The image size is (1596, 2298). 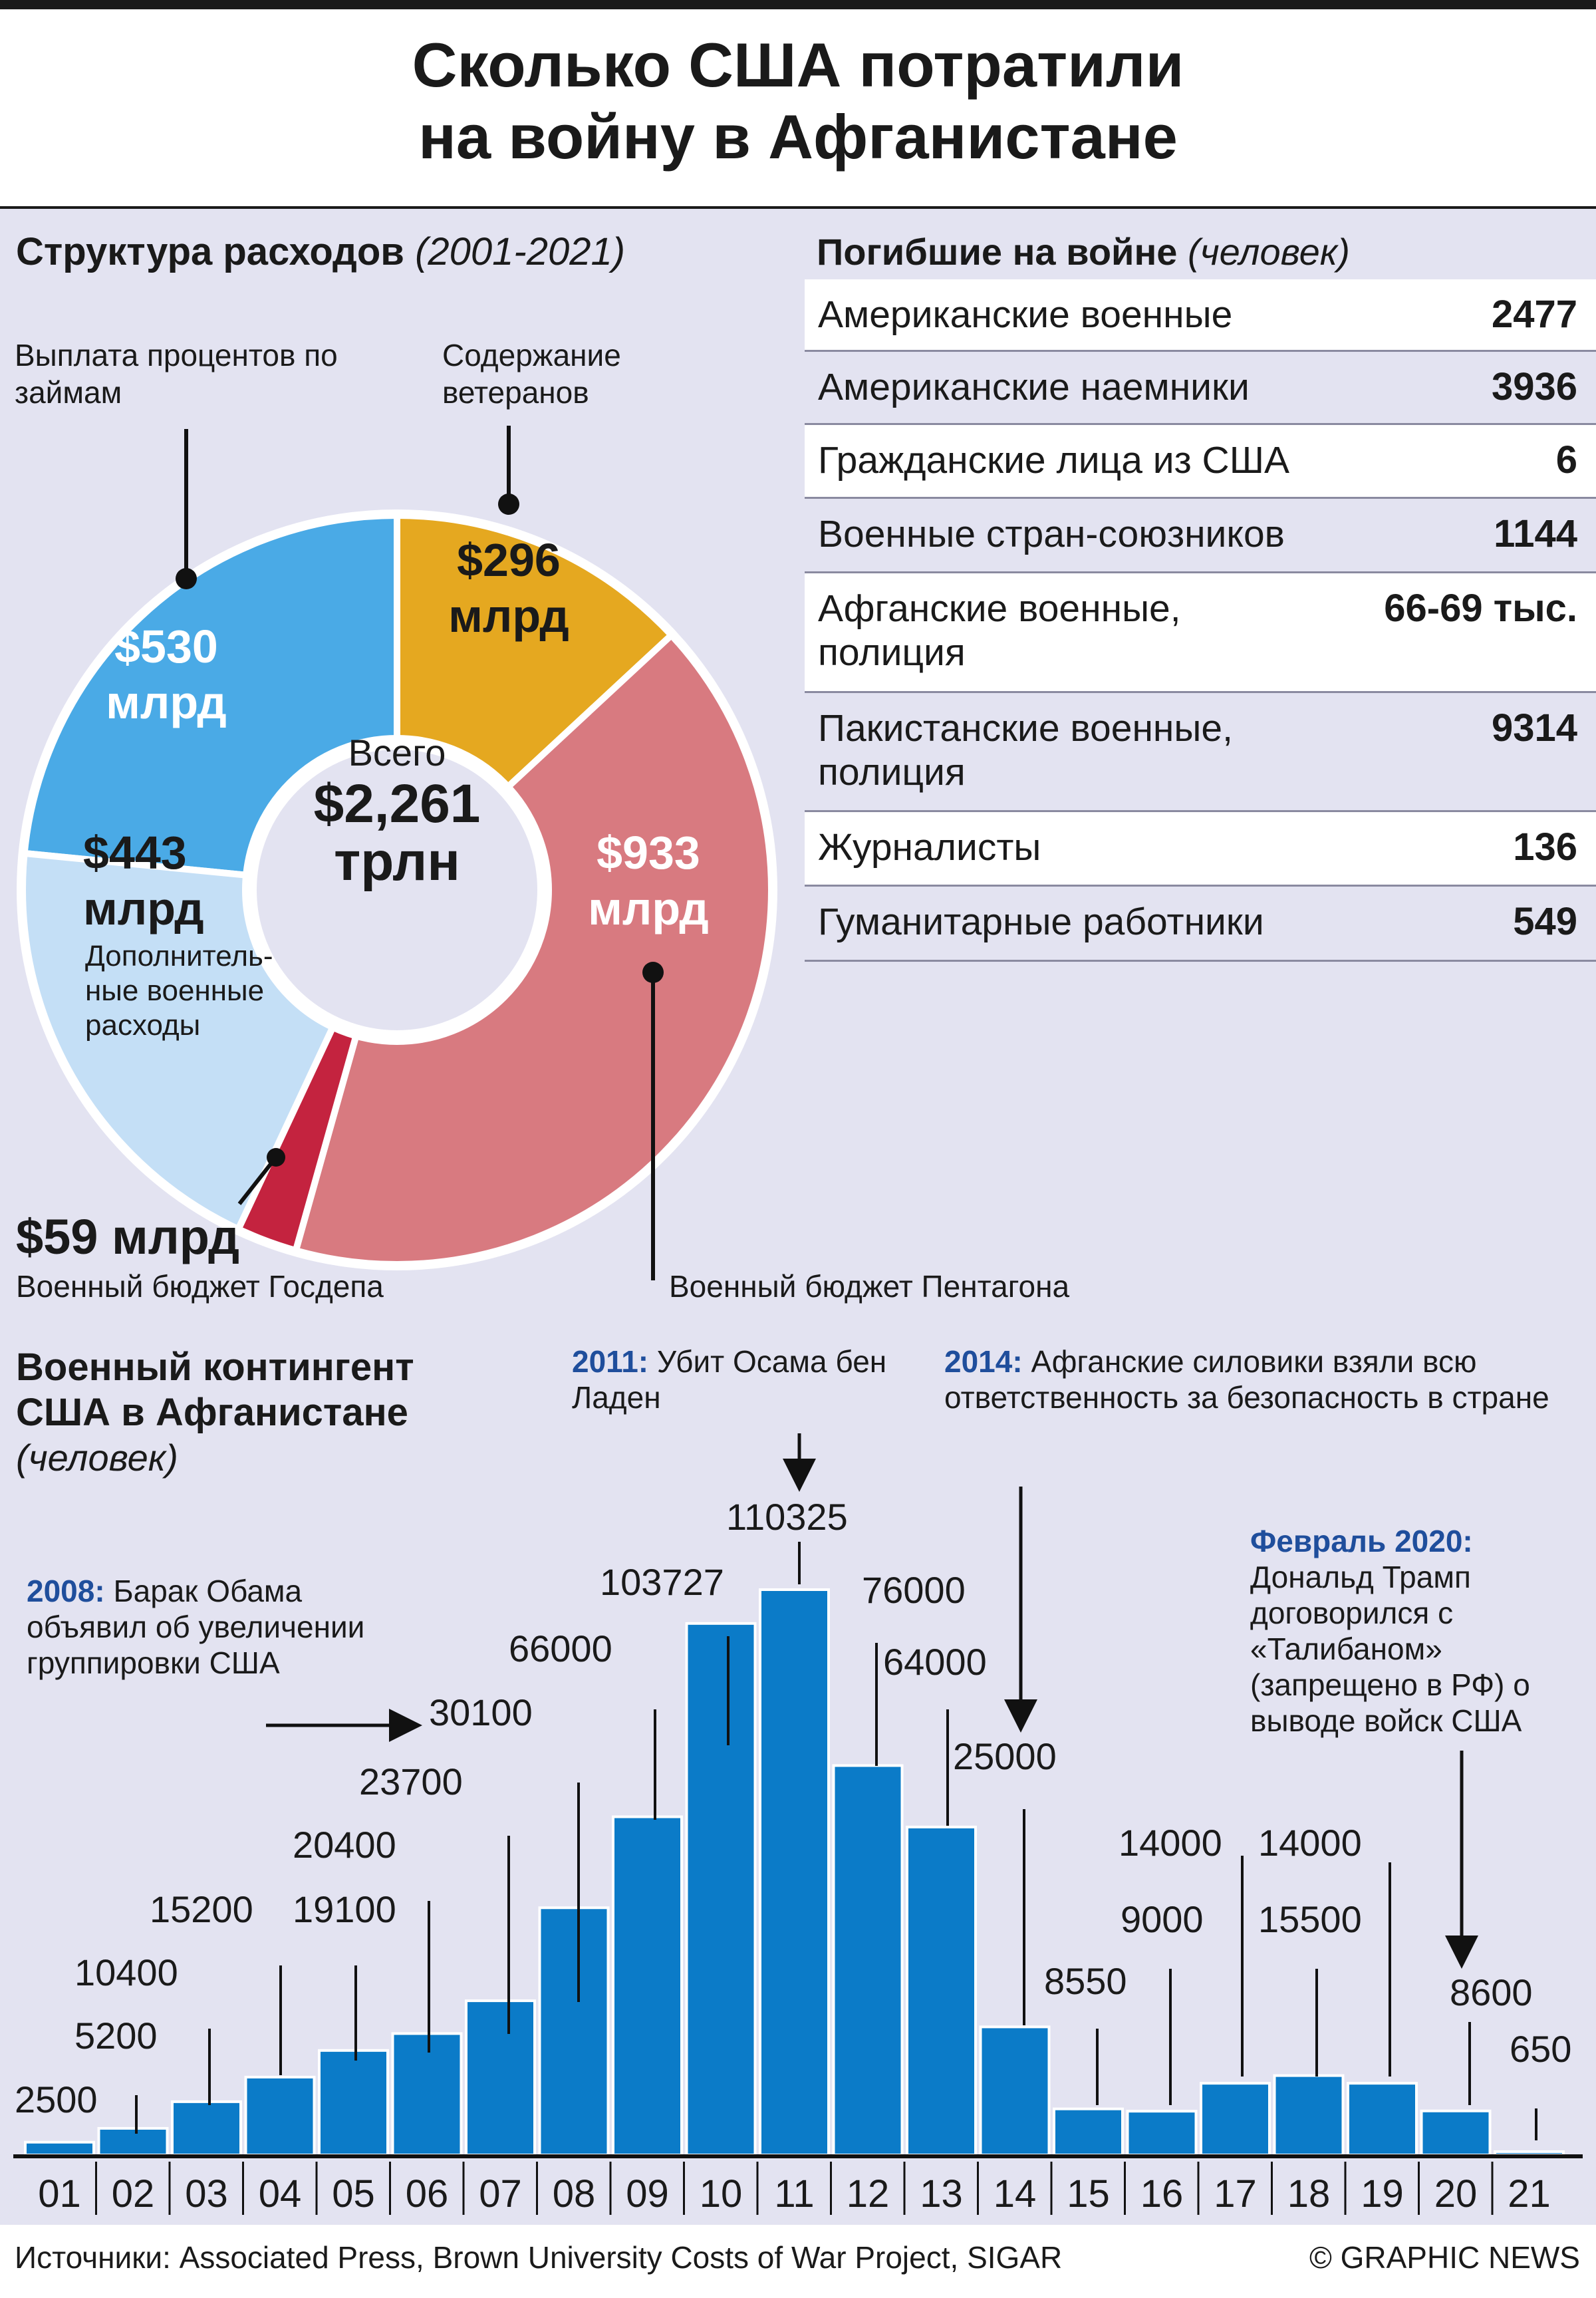 What do you see at coordinates (610, 1361) in the screenshot?
I see `annotation-2011-year: 2011:` at bounding box center [610, 1361].